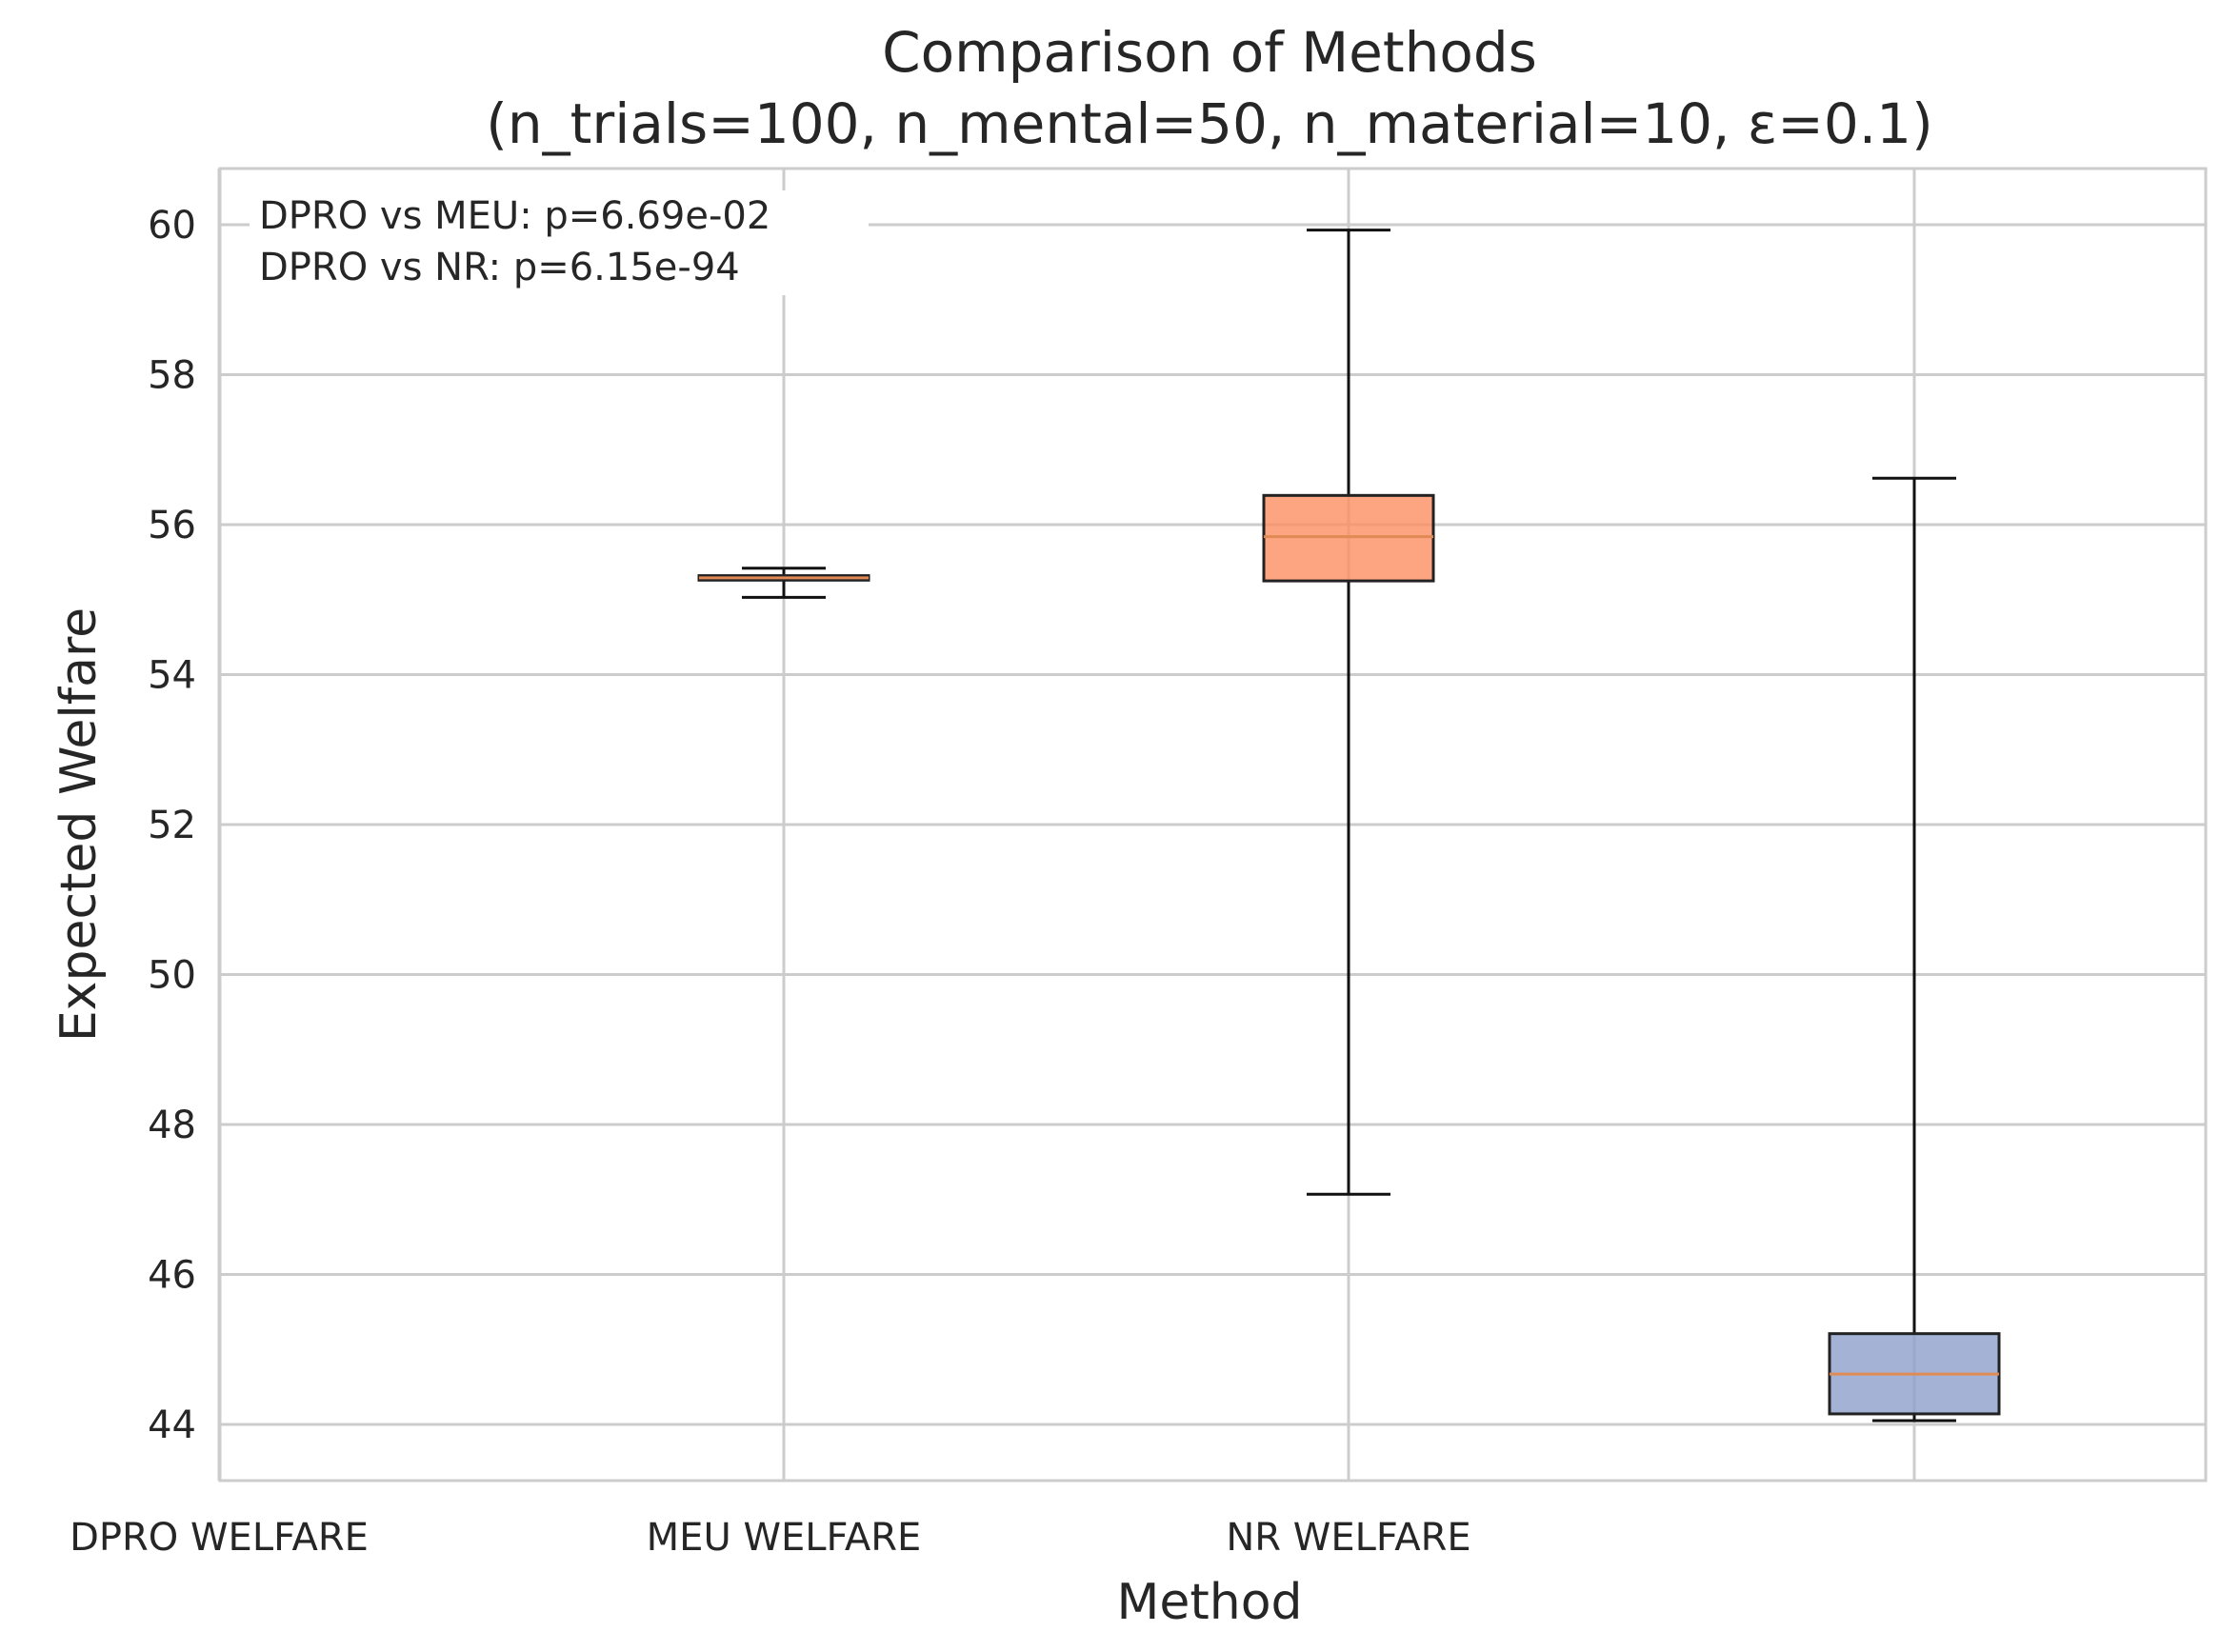 This screenshot has height=1652, width=2220. Describe the element at coordinates (172, 1275) in the screenshot. I see `y-tick-label: 46` at that location.